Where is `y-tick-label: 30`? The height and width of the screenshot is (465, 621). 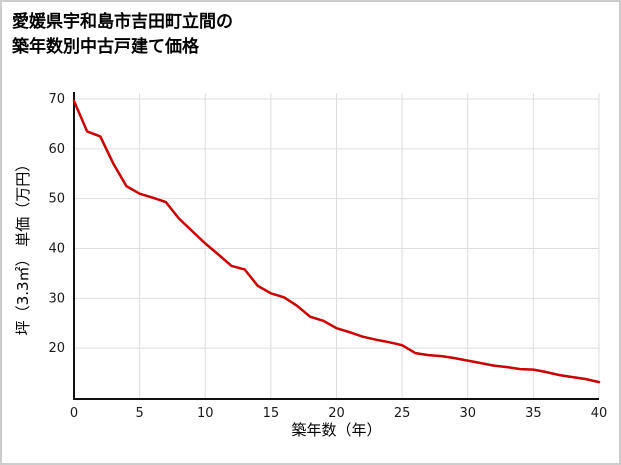 y-tick-label: 30 is located at coordinates (56, 298).